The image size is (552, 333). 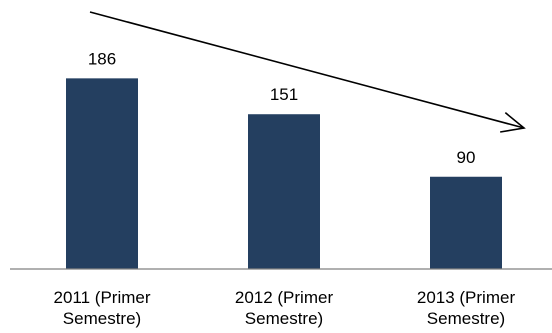 I want to click on data-label-0: 186, so click(x=102, y=58).